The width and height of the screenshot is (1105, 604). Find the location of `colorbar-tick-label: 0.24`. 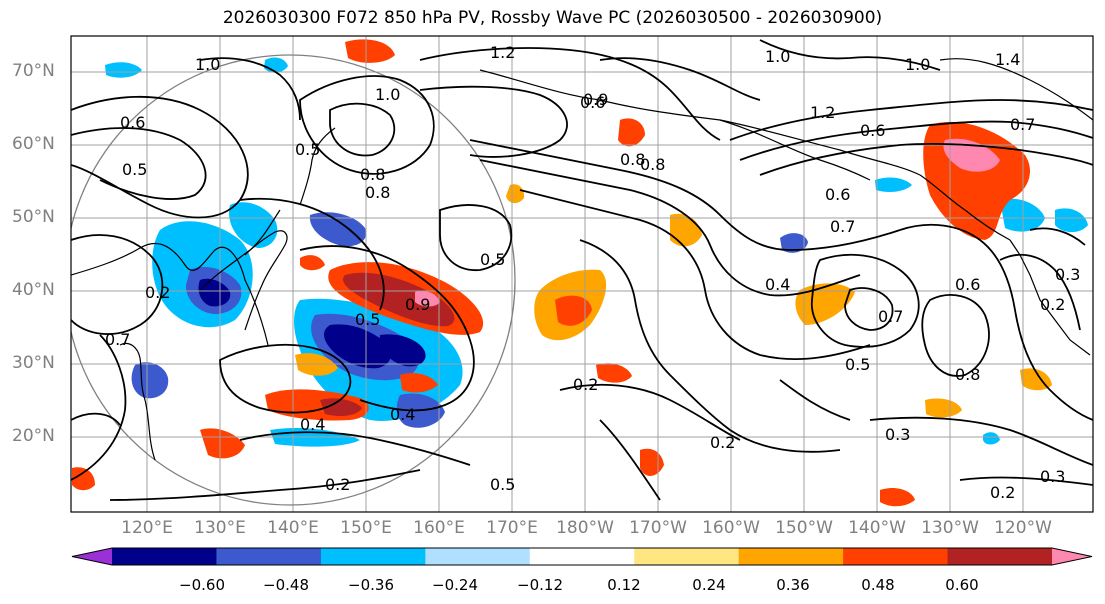

colorbar-tick-label: 0.24 is located at coordinates (709, 585).